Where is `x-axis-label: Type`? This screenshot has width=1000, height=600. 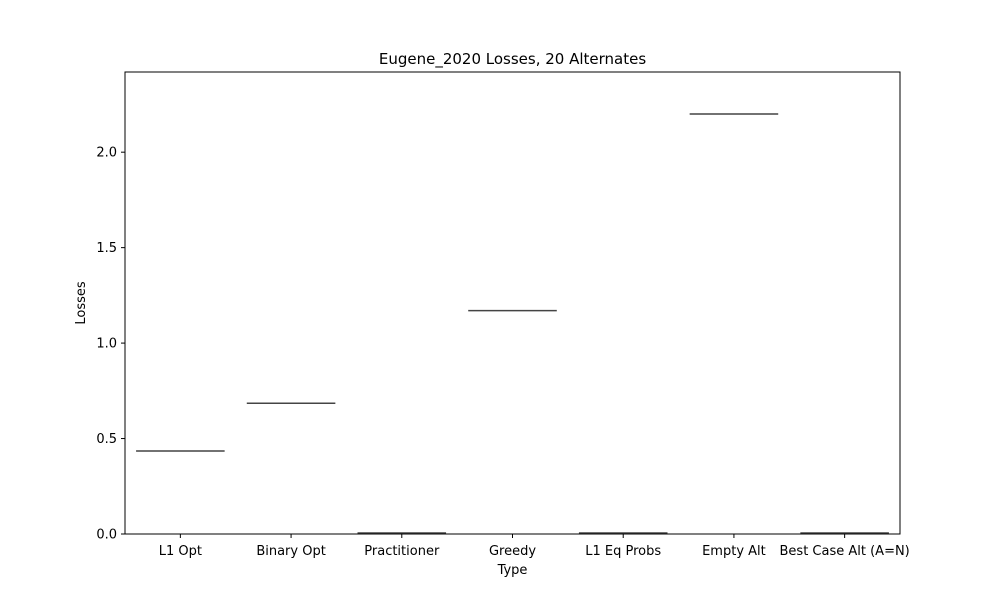
x-axis-label: Type is located at coordinates (512, 570).